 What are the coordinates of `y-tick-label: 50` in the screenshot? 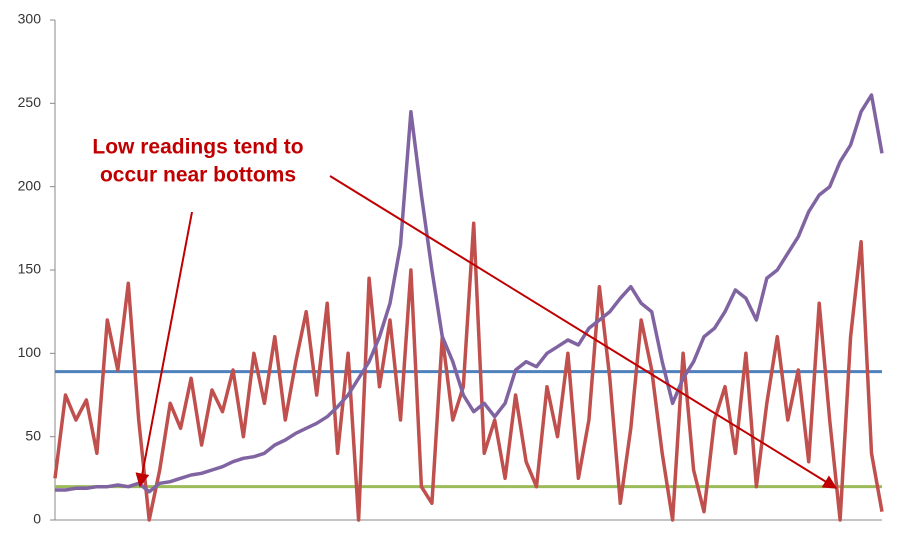 It's located at (33, 435).